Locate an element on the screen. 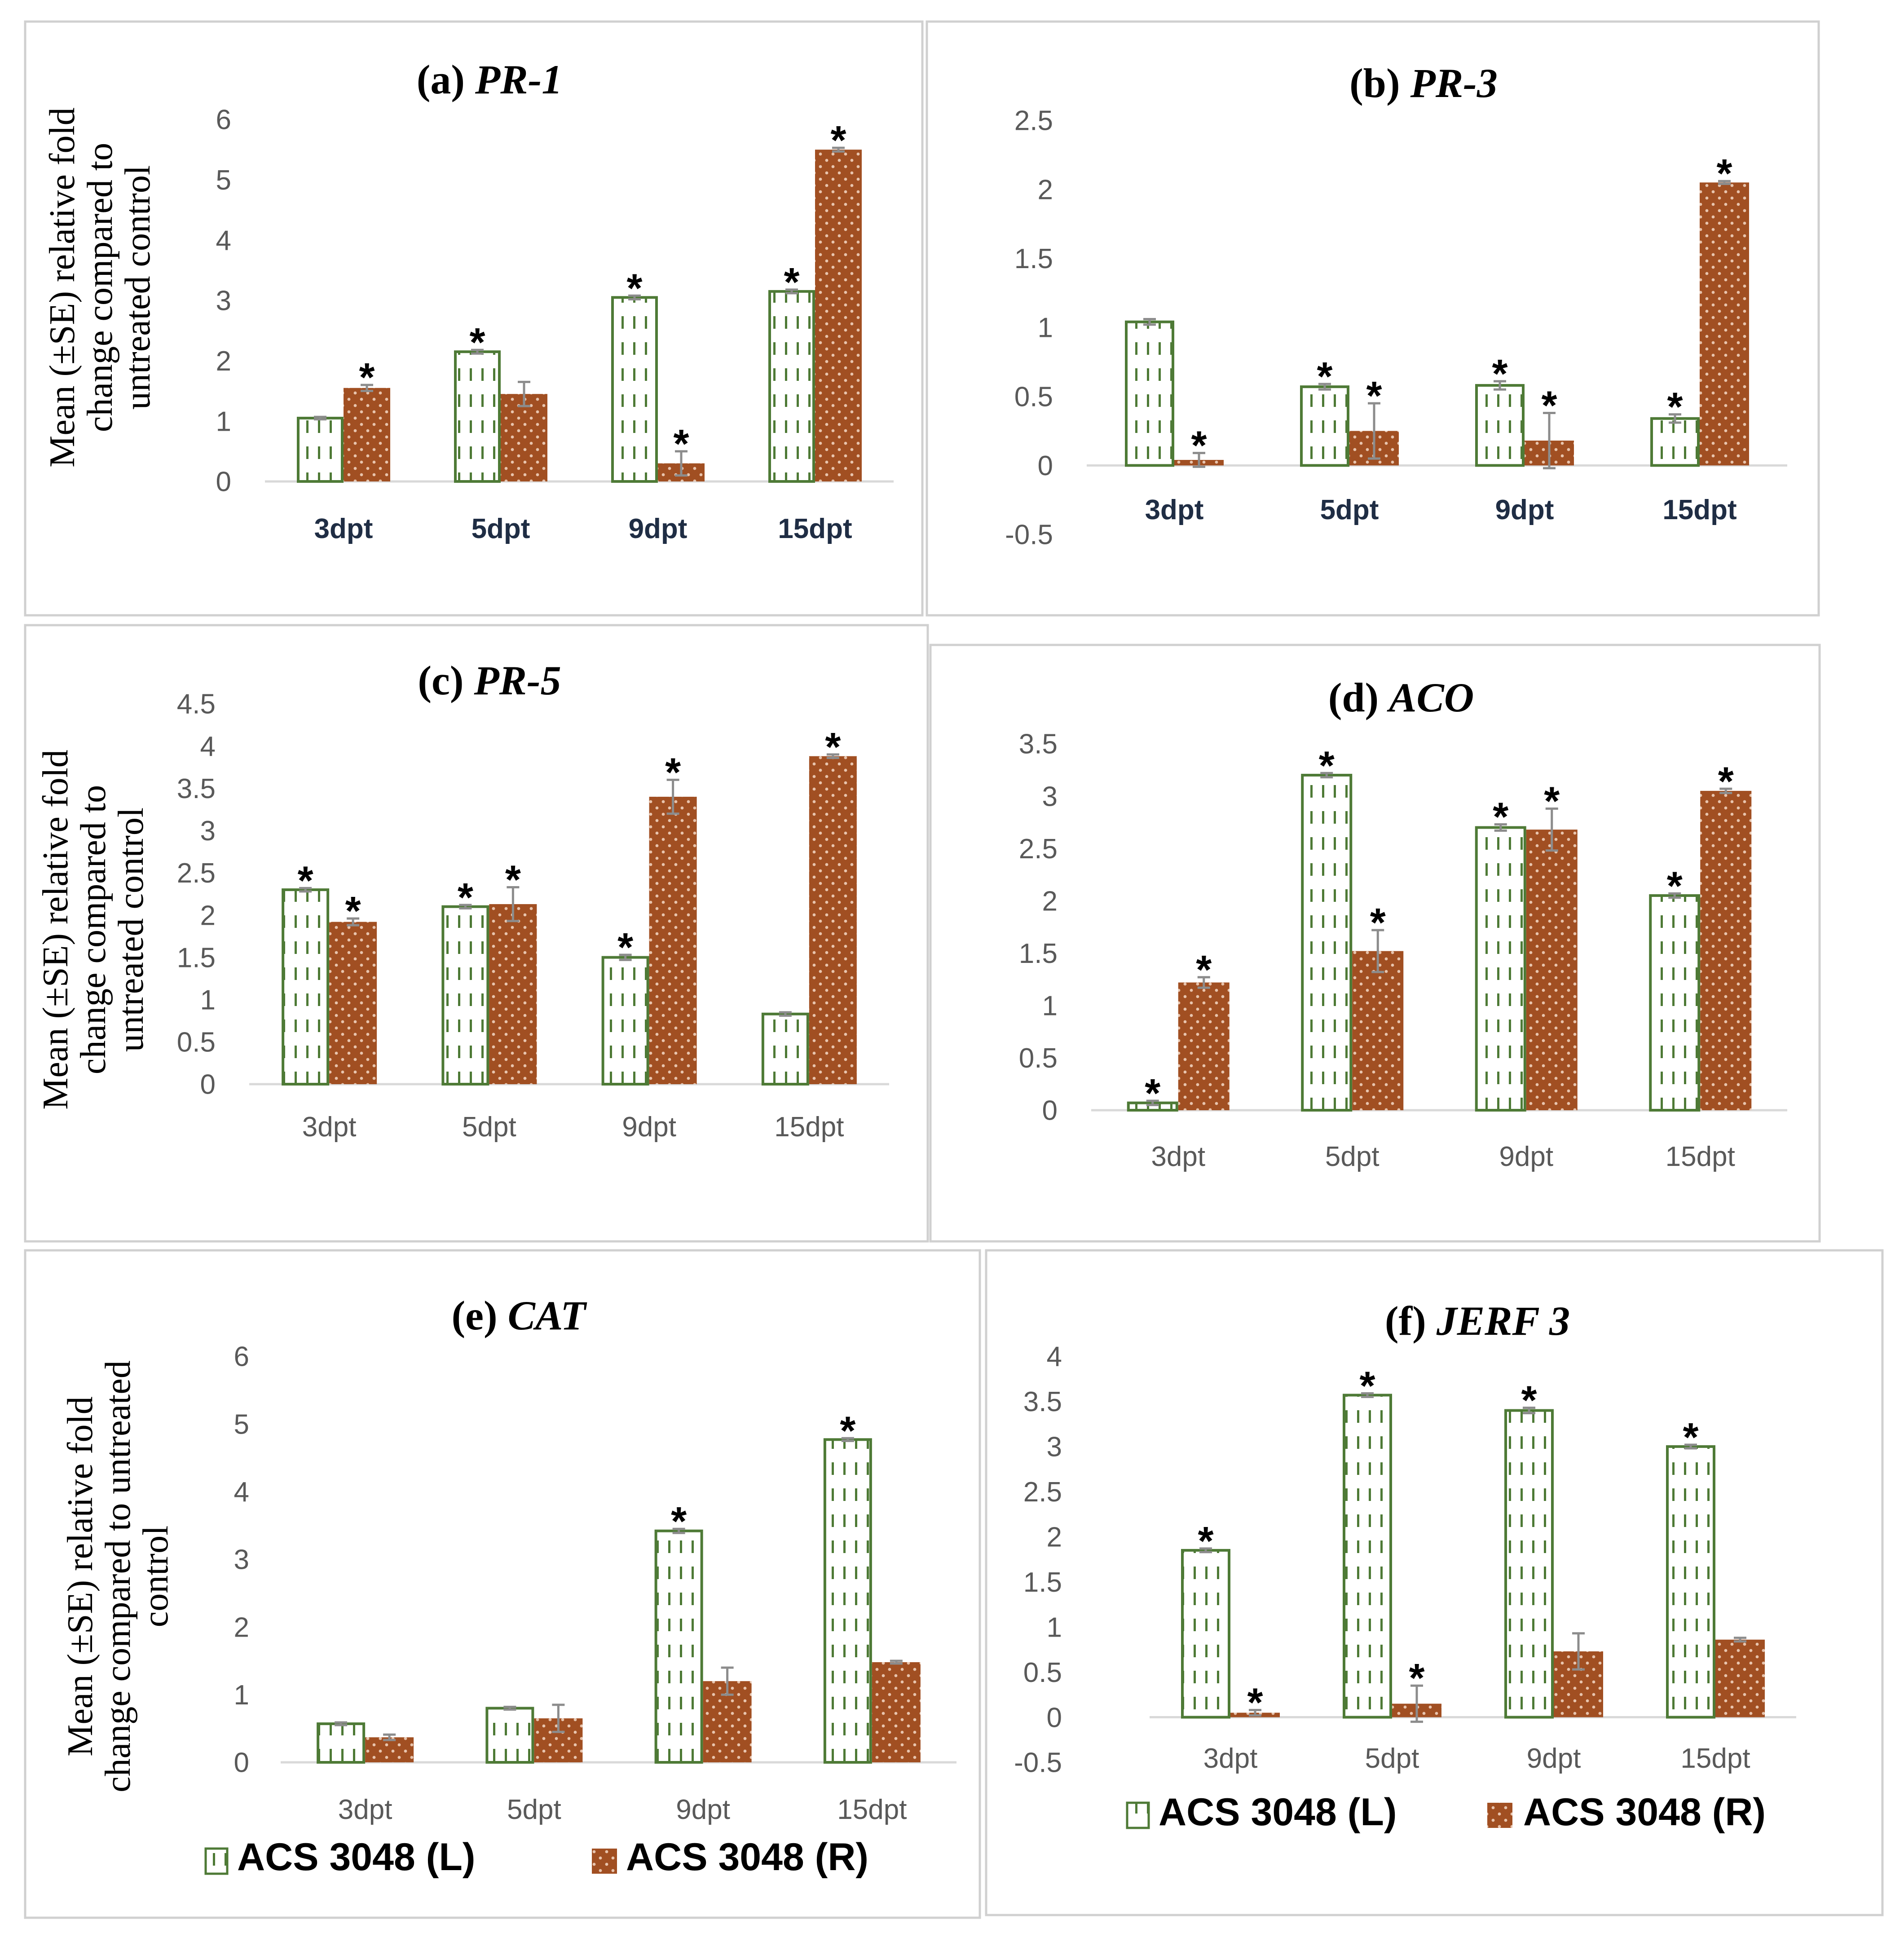 The height and width of the screenshot is (1933, 1904). y-axis-label-line: change compared to untreated is located at coordinates (118, 1576).